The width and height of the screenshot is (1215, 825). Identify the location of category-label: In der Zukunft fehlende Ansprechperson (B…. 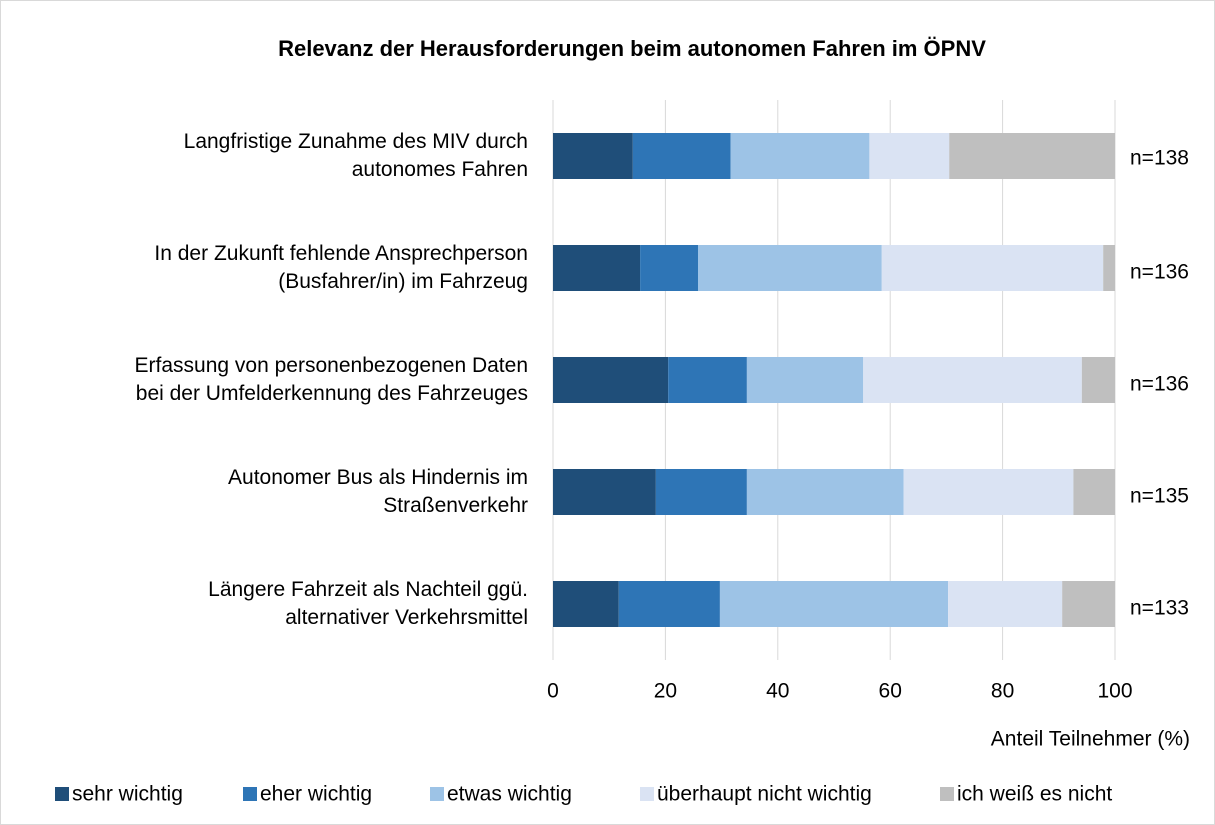
(341, 267).